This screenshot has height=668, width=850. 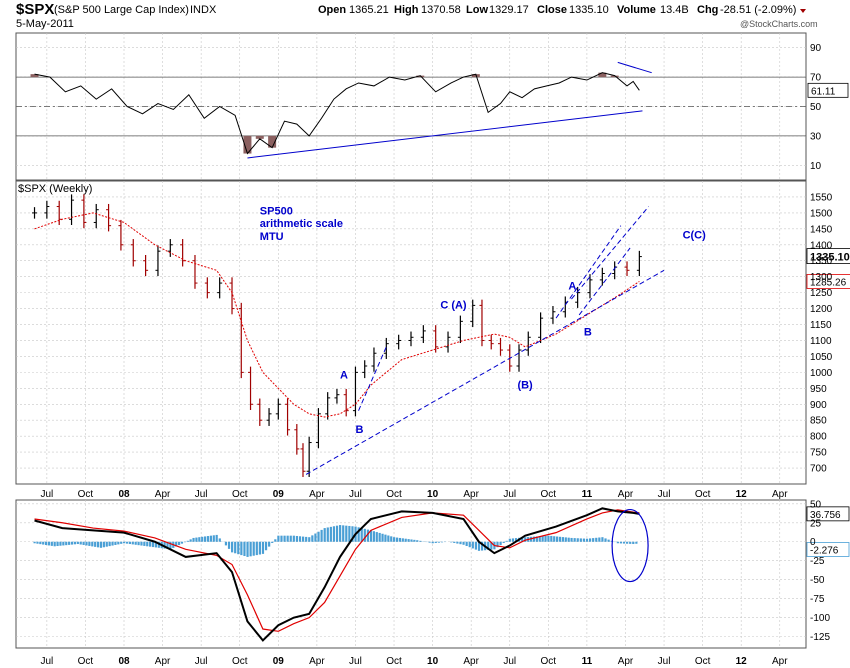 What do you see at coordinates (453, 306) in the screenshot?
I see `wave-annotation: C (A)` at bounding box center [453, 306].